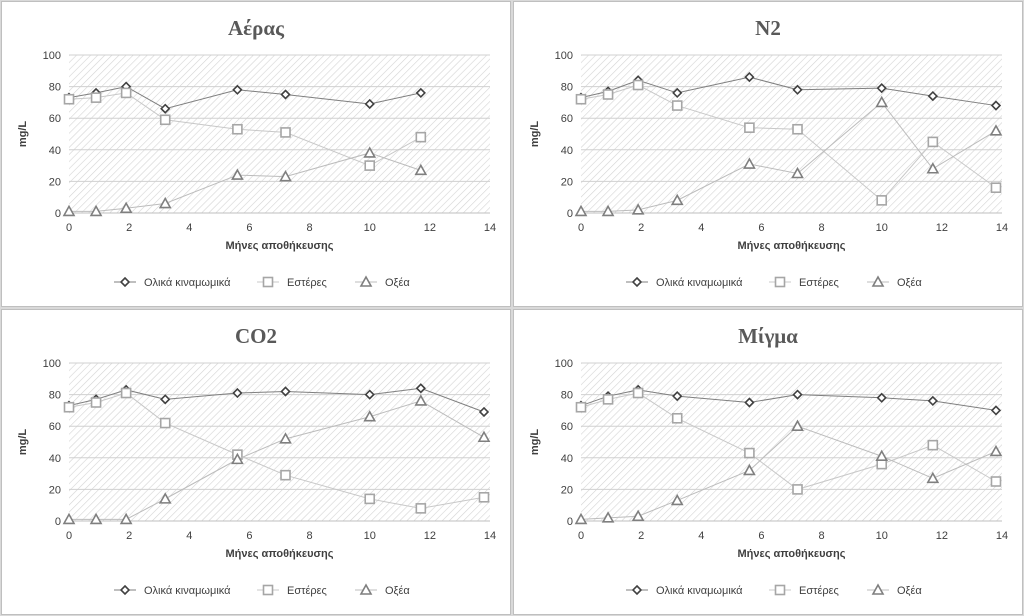 This screenshot has width=1024, height=616. Describe the element at coordinates (69, 536) in the screenshot. I see `x-tick-label: 0` at that location.